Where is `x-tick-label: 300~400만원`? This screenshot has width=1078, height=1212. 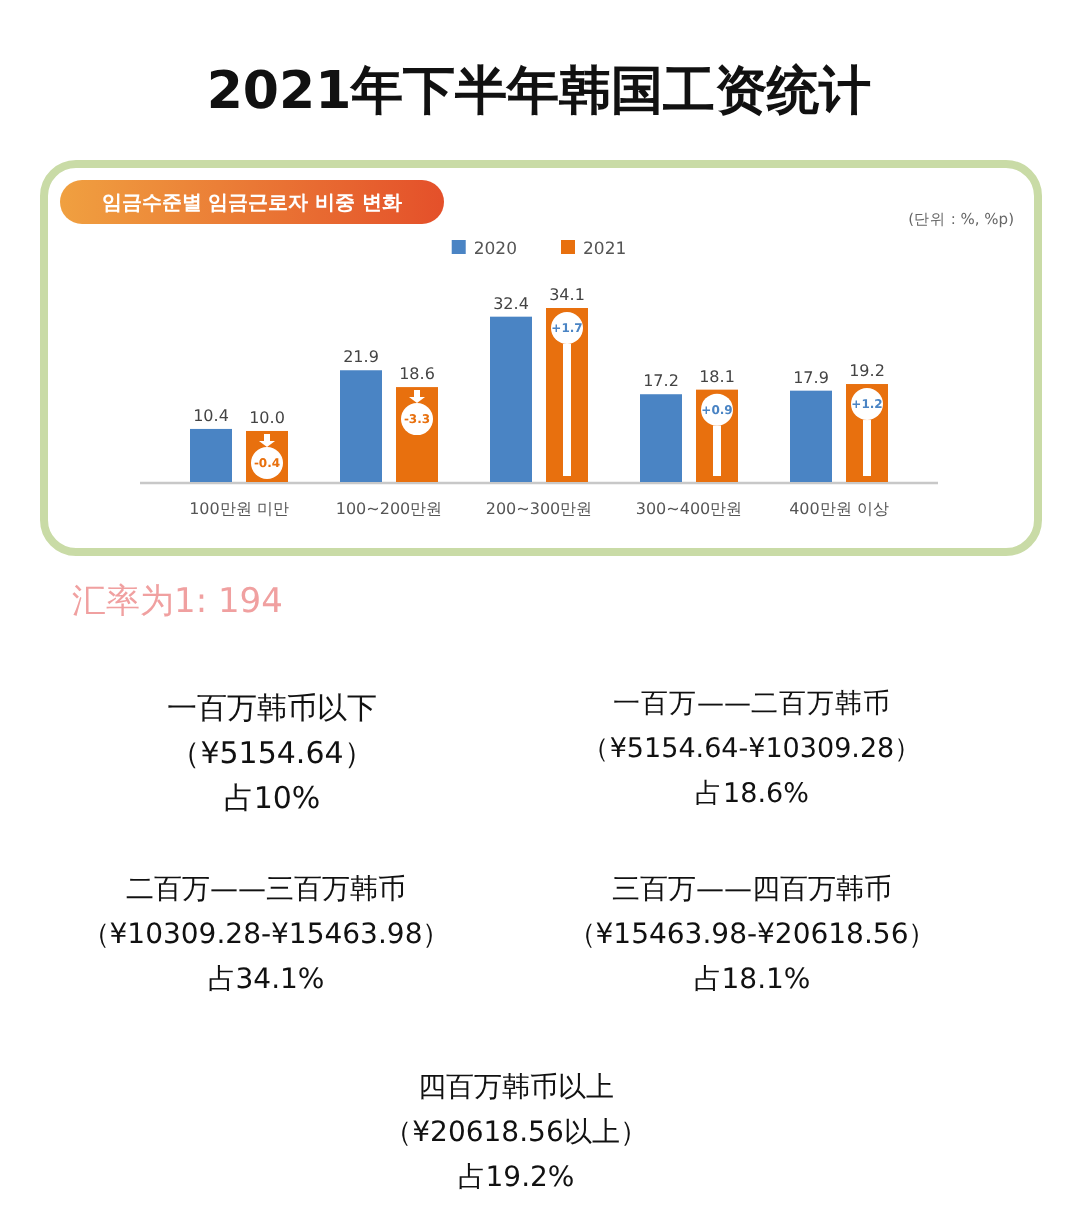
x-tick-label: 300~400만원 is located at coordinates (689, 509).